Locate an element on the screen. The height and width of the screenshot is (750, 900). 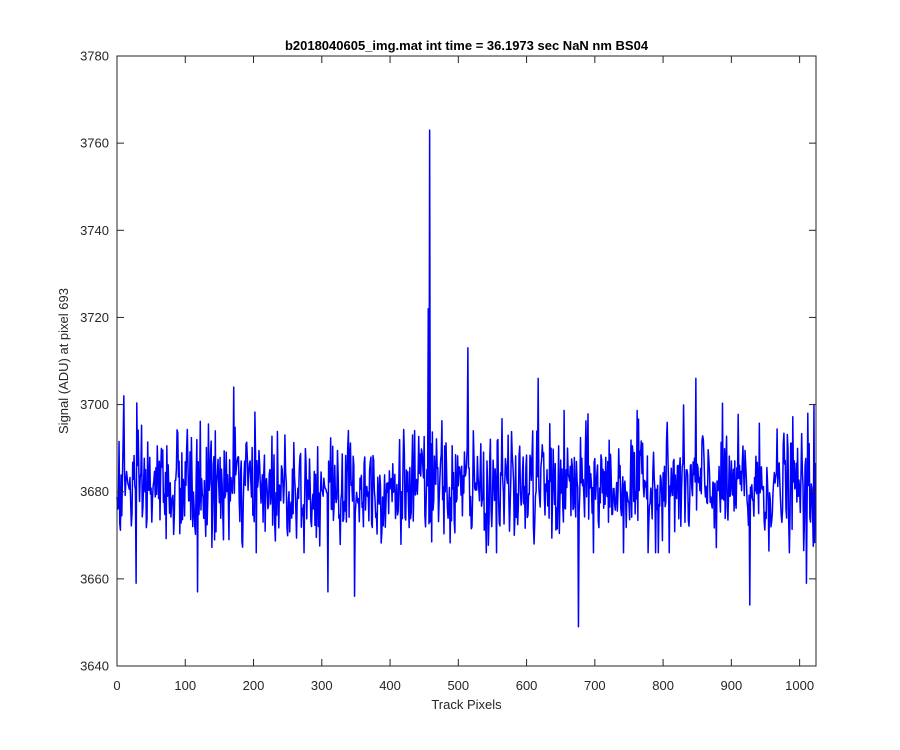
x-tick-label: 400 is located at coordinates (390, 685).